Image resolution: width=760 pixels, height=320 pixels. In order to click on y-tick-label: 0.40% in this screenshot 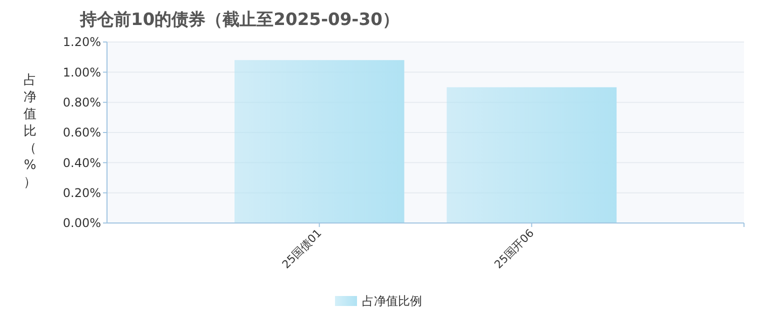, I will do `click(81, 163)`.